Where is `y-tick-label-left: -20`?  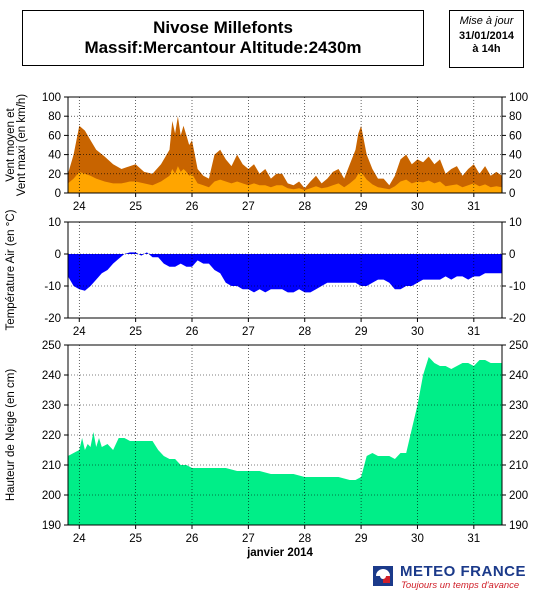
y-tick-label-left: -20 is located at coordinates (52, 319).